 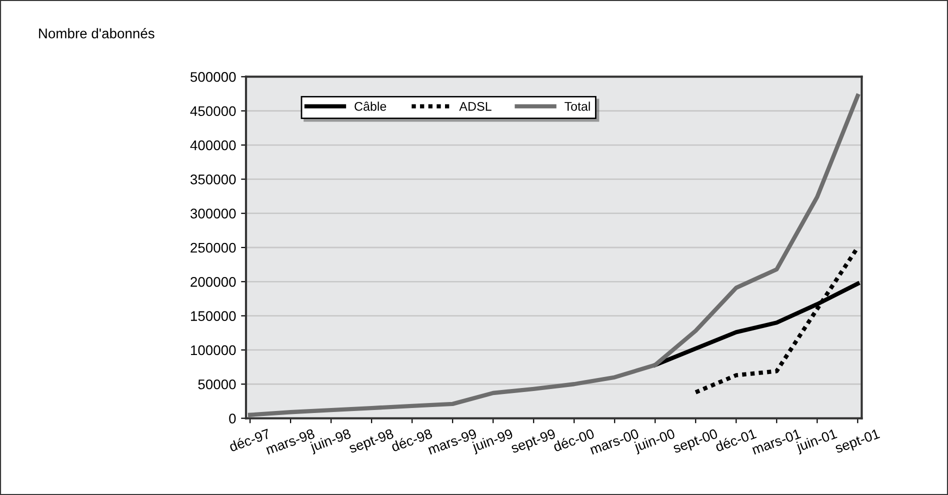 What do you see at coordinates (213, 281) in the screenshot?
I see `y-tick-label: 200000` at bounding box center [213, 281].